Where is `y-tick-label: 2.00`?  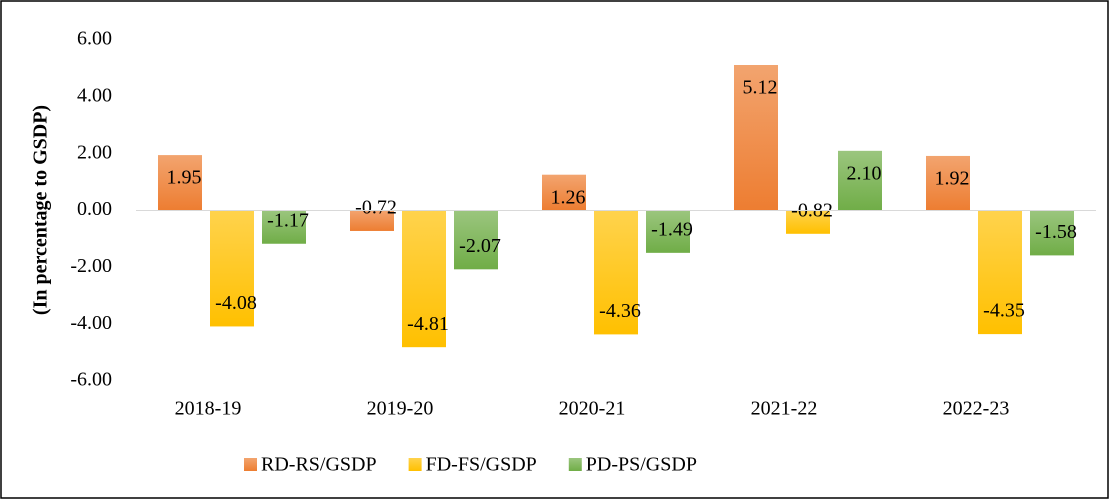
y-tick-label: 2.00 is located at coordinates (94, 152).